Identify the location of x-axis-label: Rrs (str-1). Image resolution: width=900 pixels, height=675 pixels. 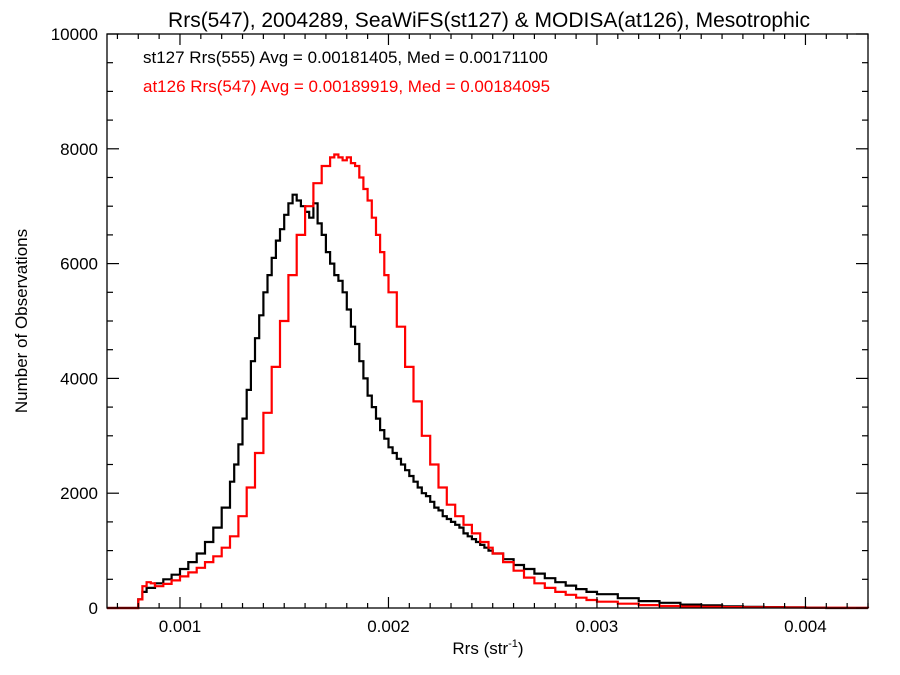
(487, 648).